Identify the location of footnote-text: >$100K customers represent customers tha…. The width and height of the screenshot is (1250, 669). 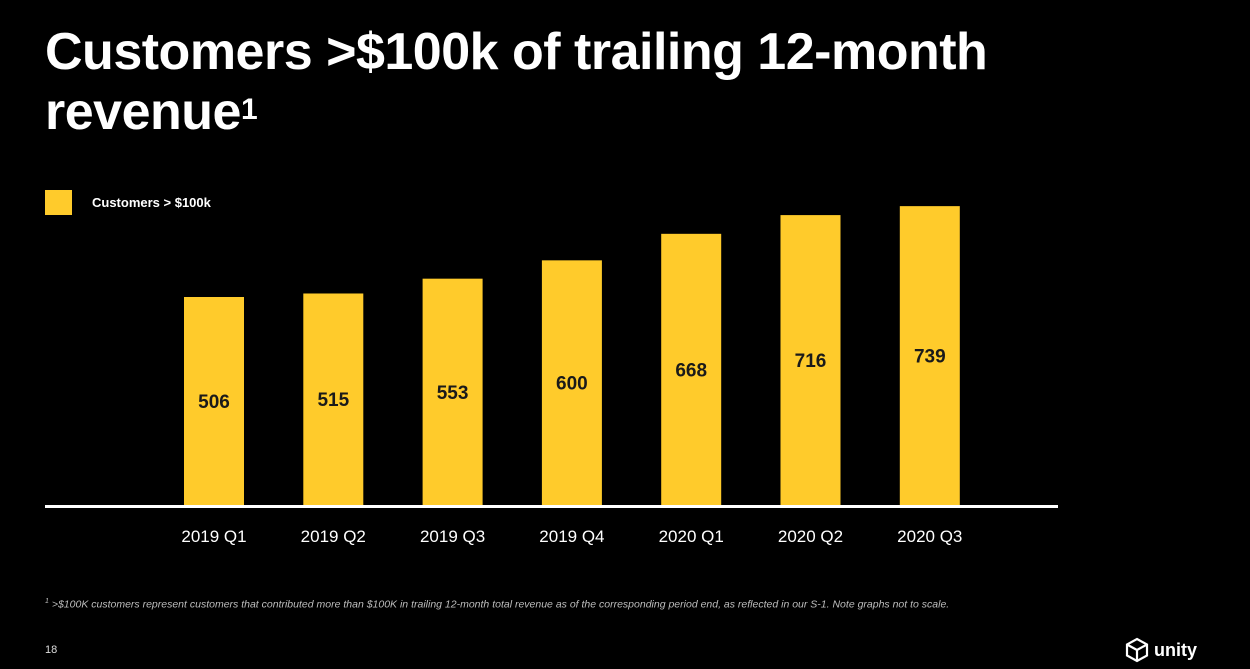
(499, 604).